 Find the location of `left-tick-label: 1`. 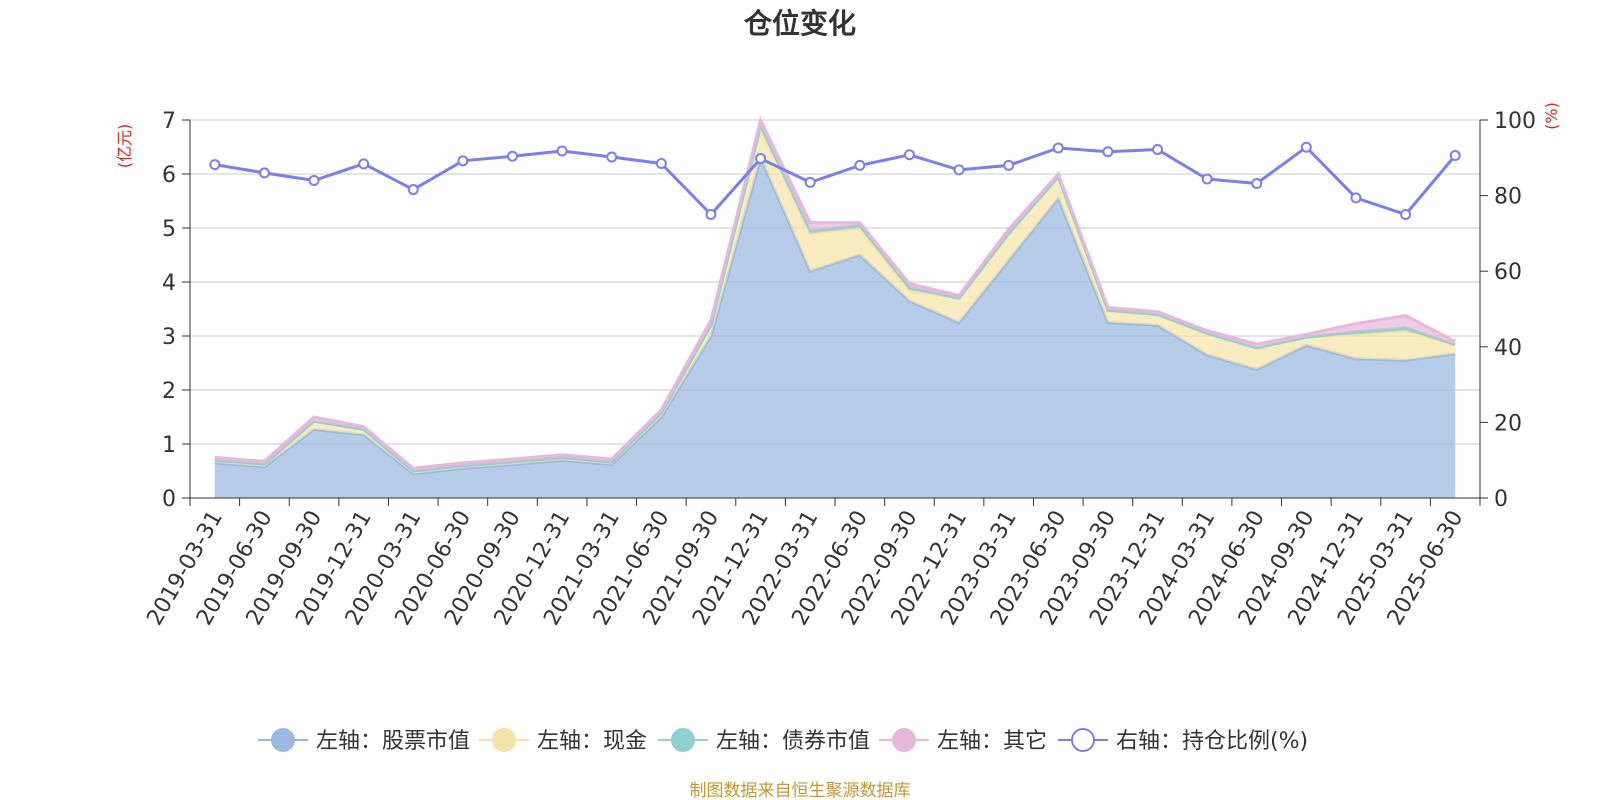

left-tick-label: 1 is located at coordinates (169, 445).